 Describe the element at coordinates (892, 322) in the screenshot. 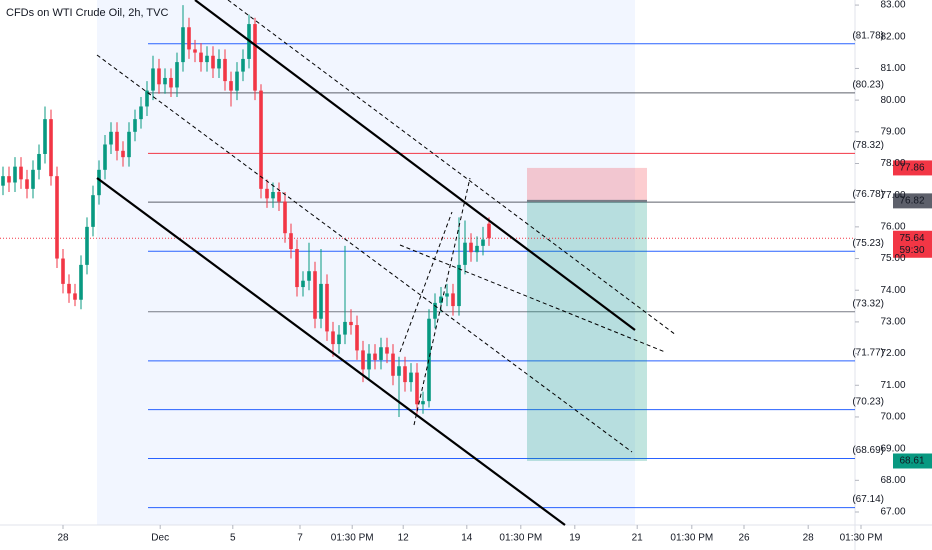

I see `y-tick-label: 73.00` at that location.